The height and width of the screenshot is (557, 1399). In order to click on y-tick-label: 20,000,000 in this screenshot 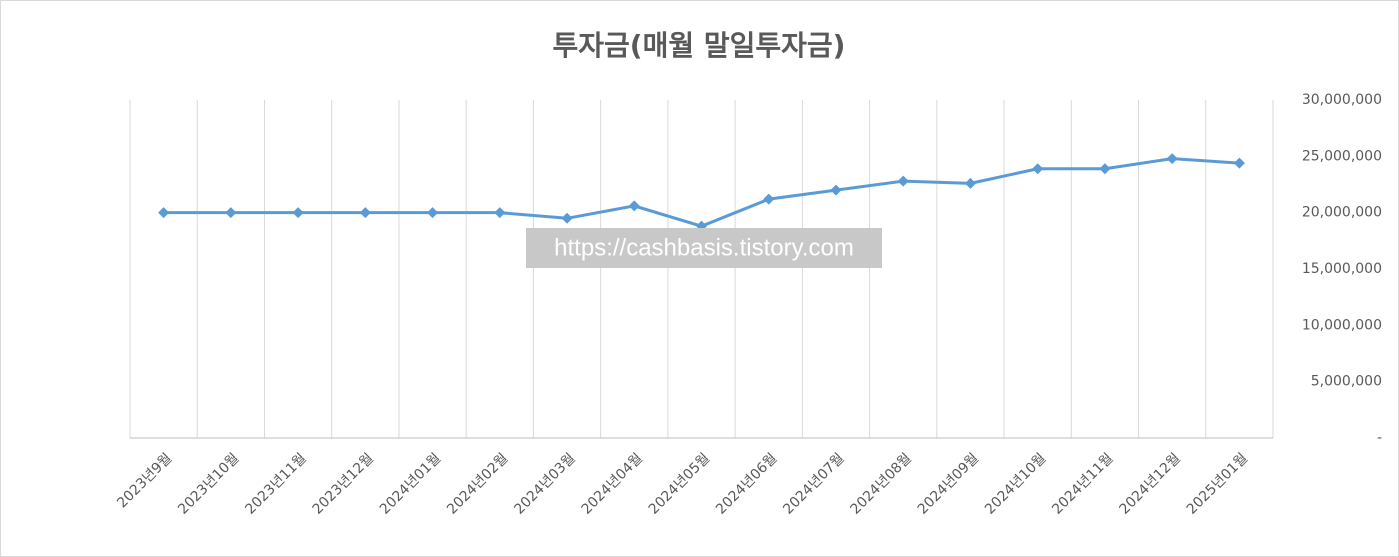, I will do `click(1342, 213)`.